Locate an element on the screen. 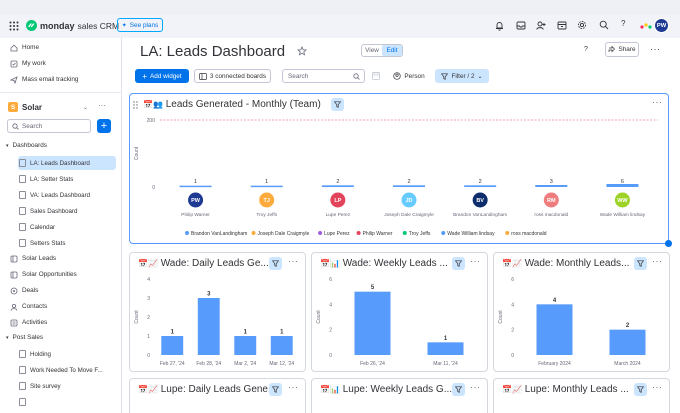  sidebar-search-input: Search is located at coordinates (49, 126).